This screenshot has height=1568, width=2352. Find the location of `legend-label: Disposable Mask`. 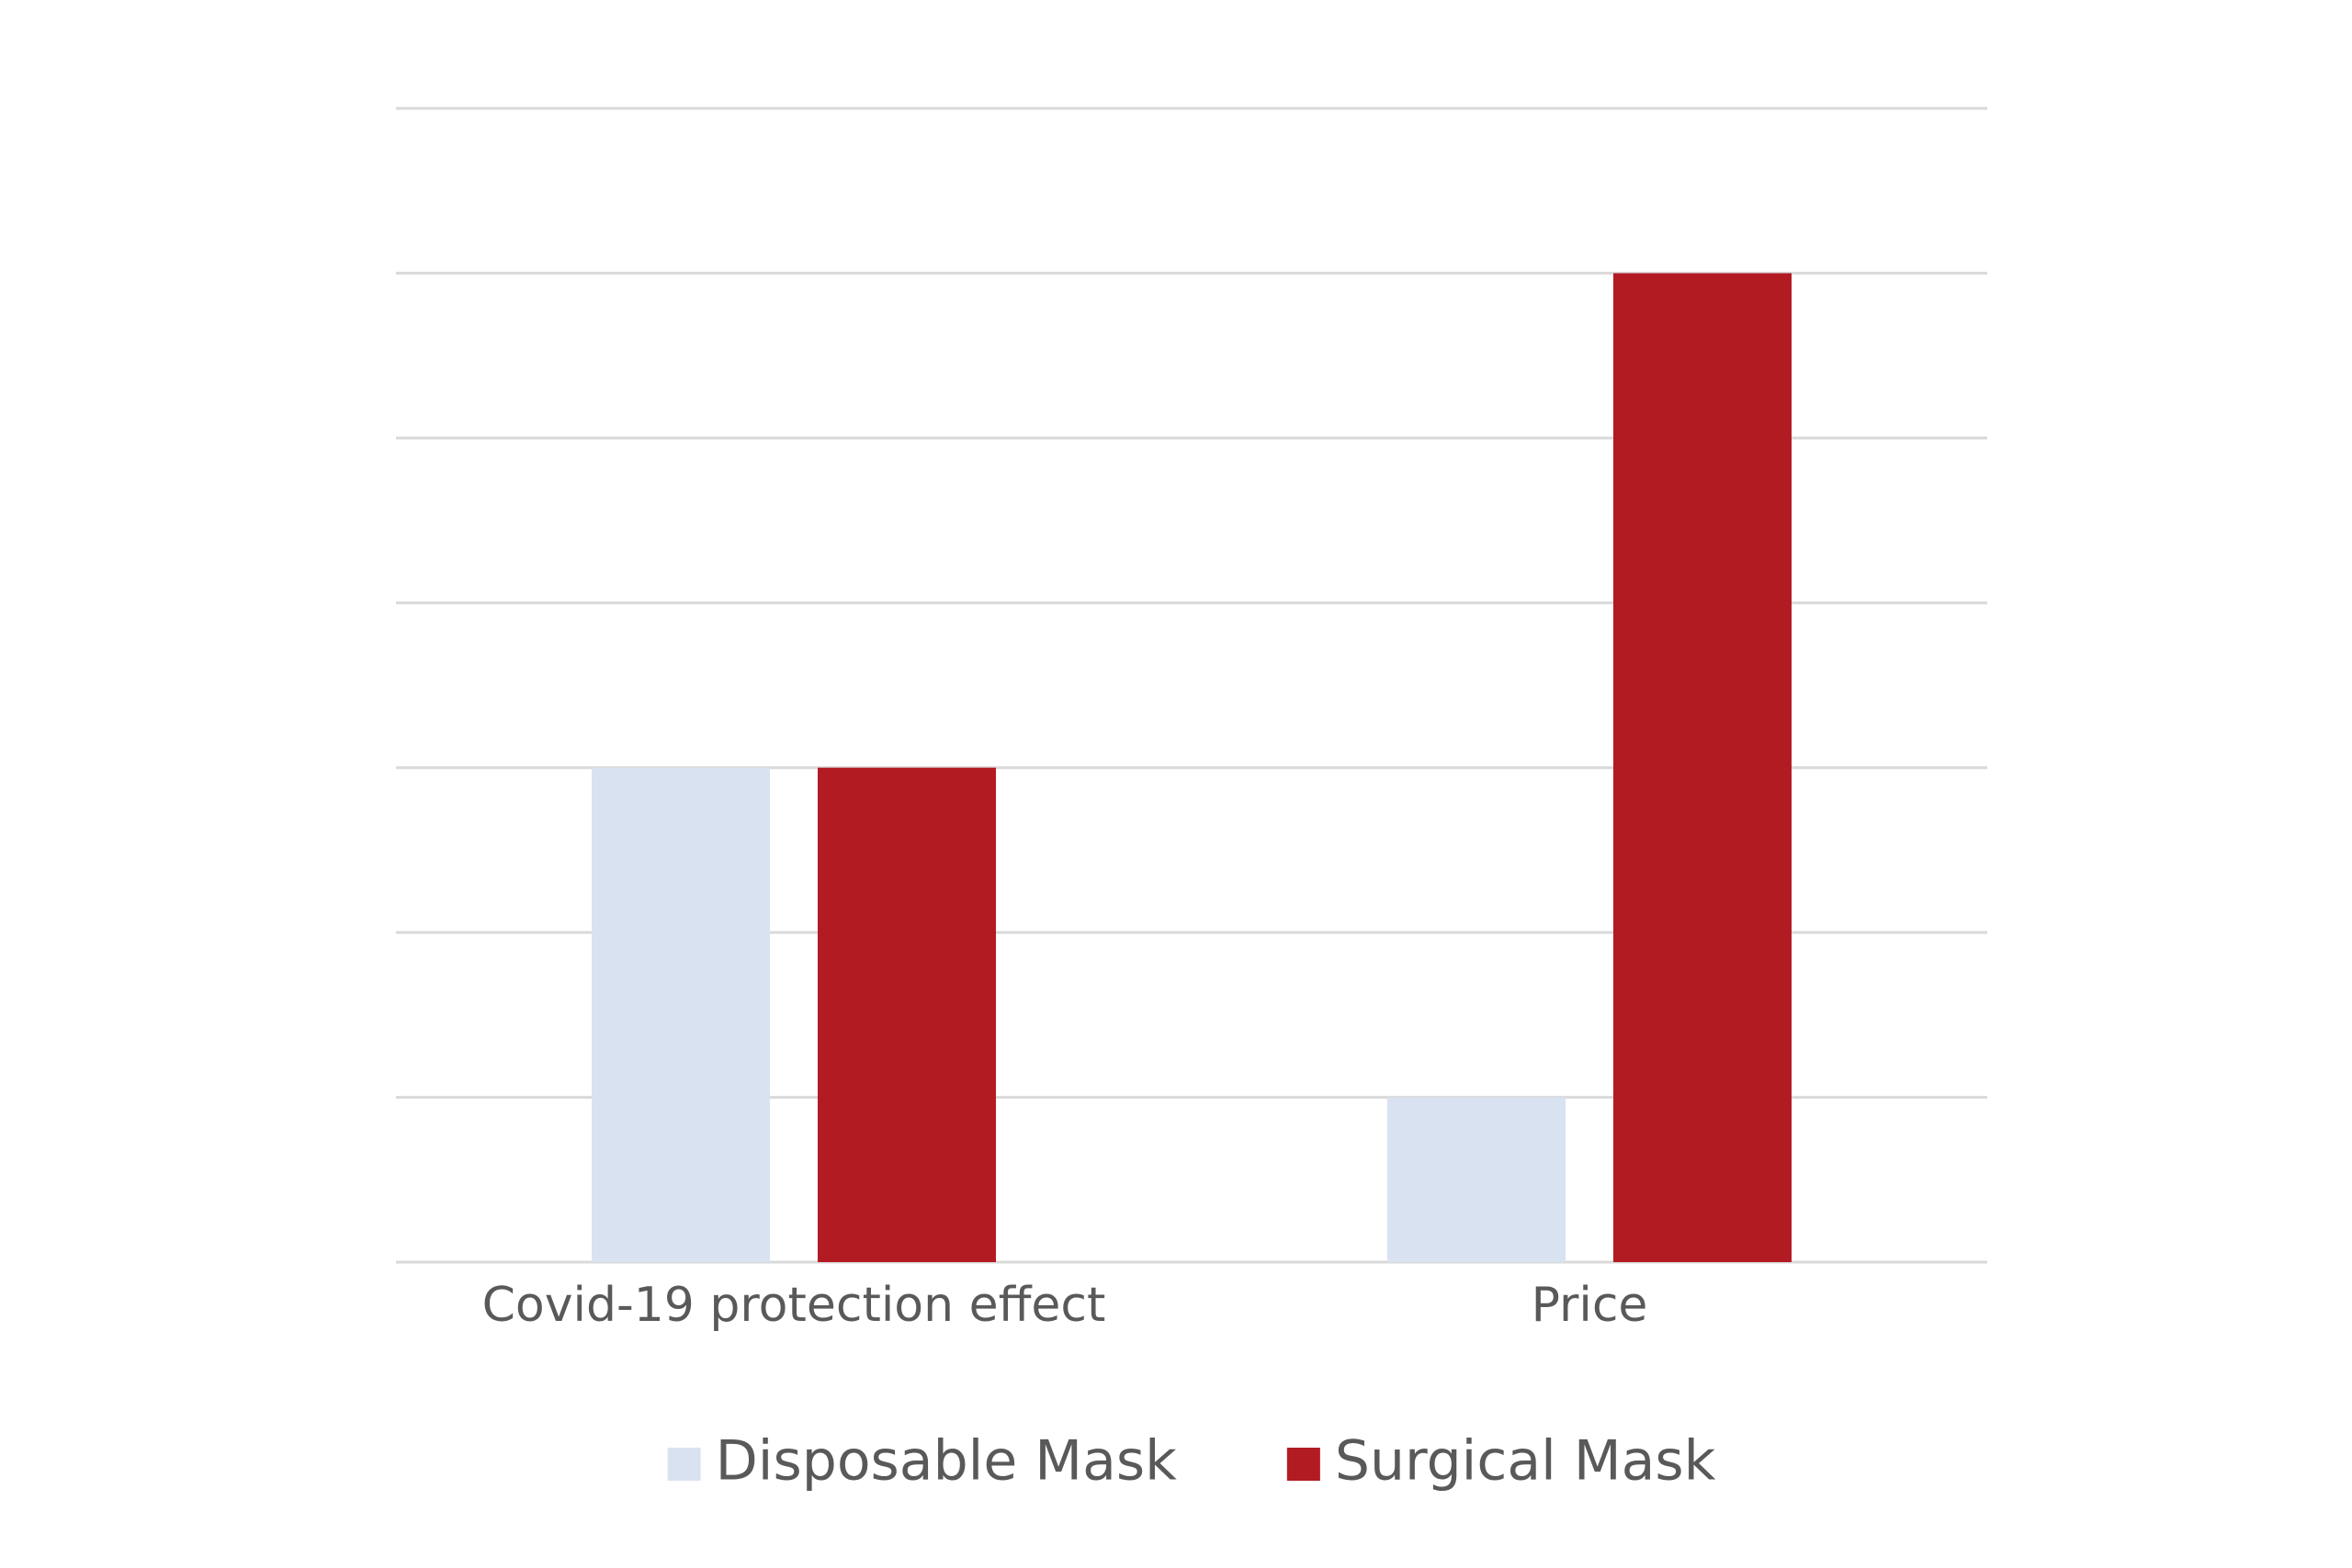

legend-label: Disposable Mask is located at coordinates (947, 1461).